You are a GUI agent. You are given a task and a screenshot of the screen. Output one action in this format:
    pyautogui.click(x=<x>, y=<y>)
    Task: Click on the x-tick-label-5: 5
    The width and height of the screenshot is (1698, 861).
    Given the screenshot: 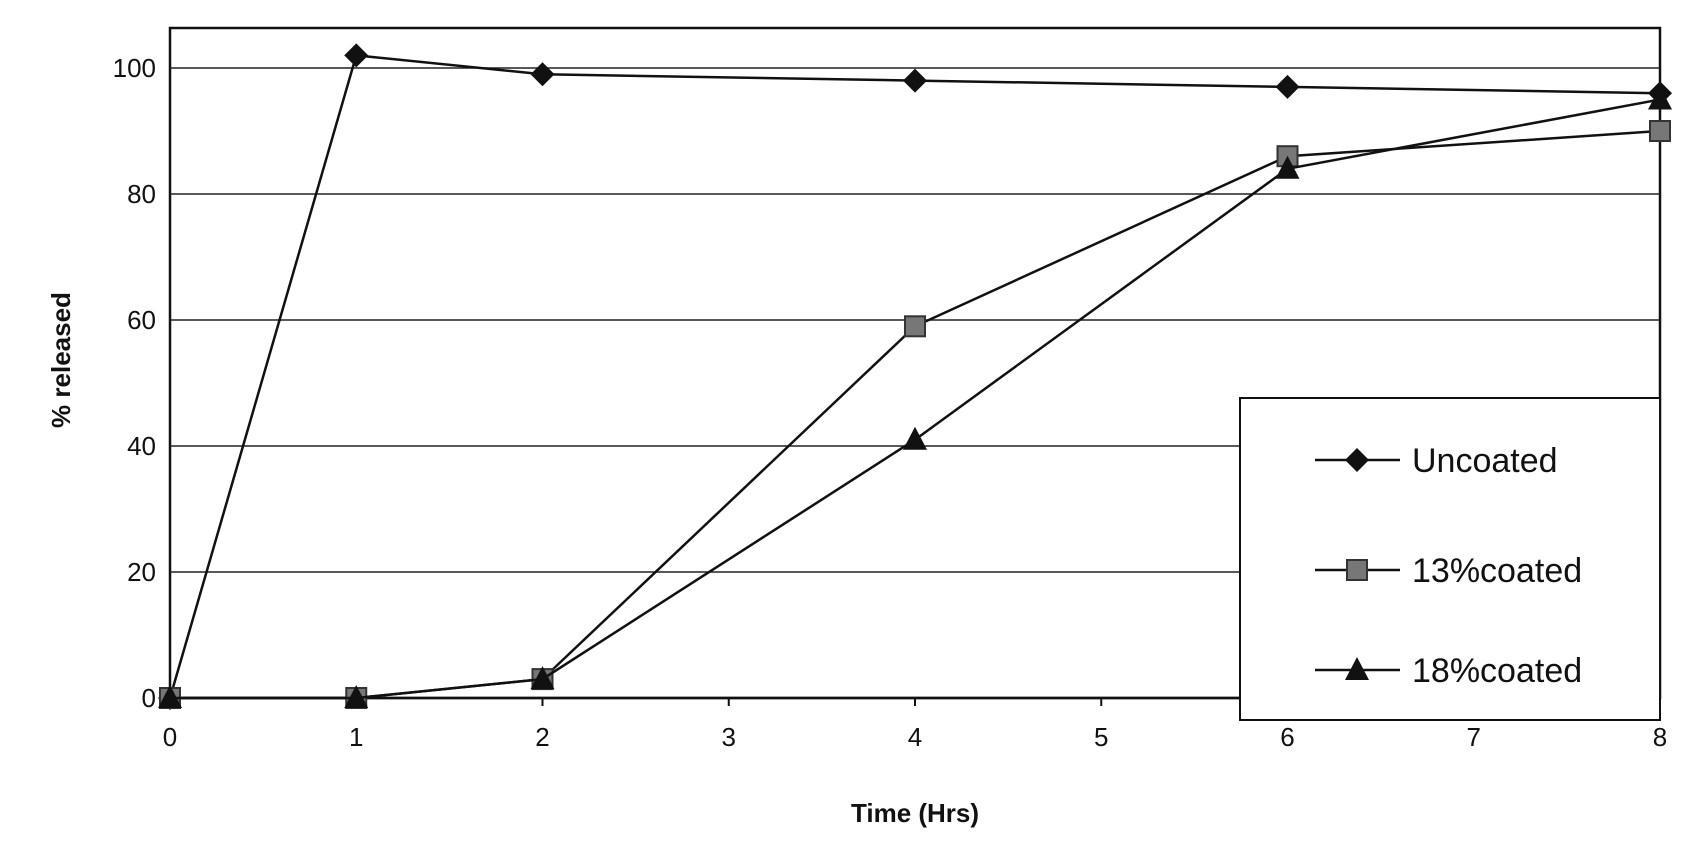 What is the action you would take?
    pyautogui.click(x=1101, y=737)
    